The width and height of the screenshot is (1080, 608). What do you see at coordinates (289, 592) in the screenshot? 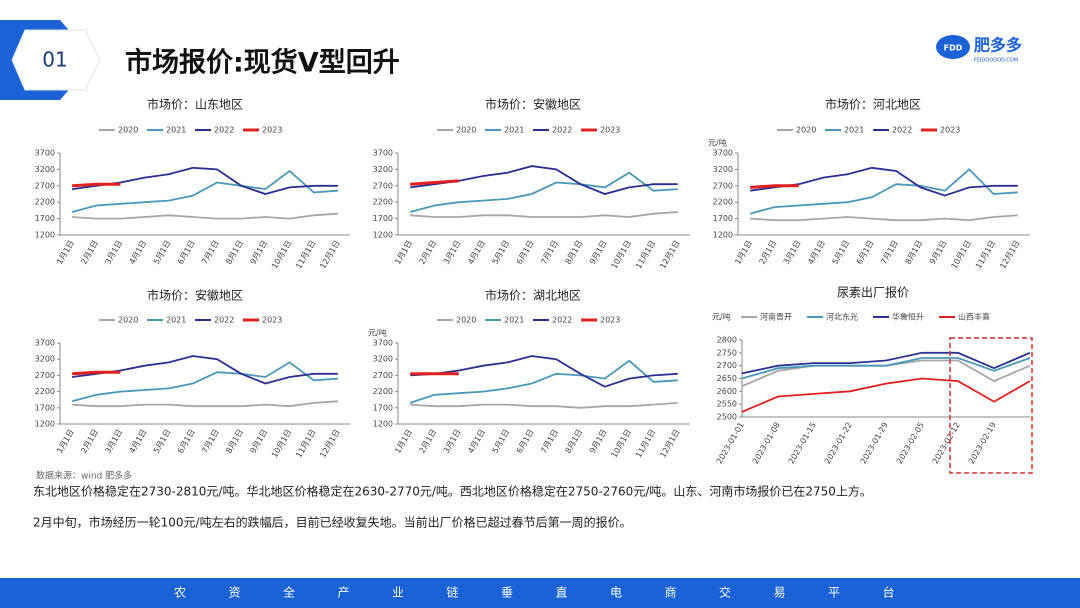
I see `footer-text: 全` at bounding box center [289, 592].